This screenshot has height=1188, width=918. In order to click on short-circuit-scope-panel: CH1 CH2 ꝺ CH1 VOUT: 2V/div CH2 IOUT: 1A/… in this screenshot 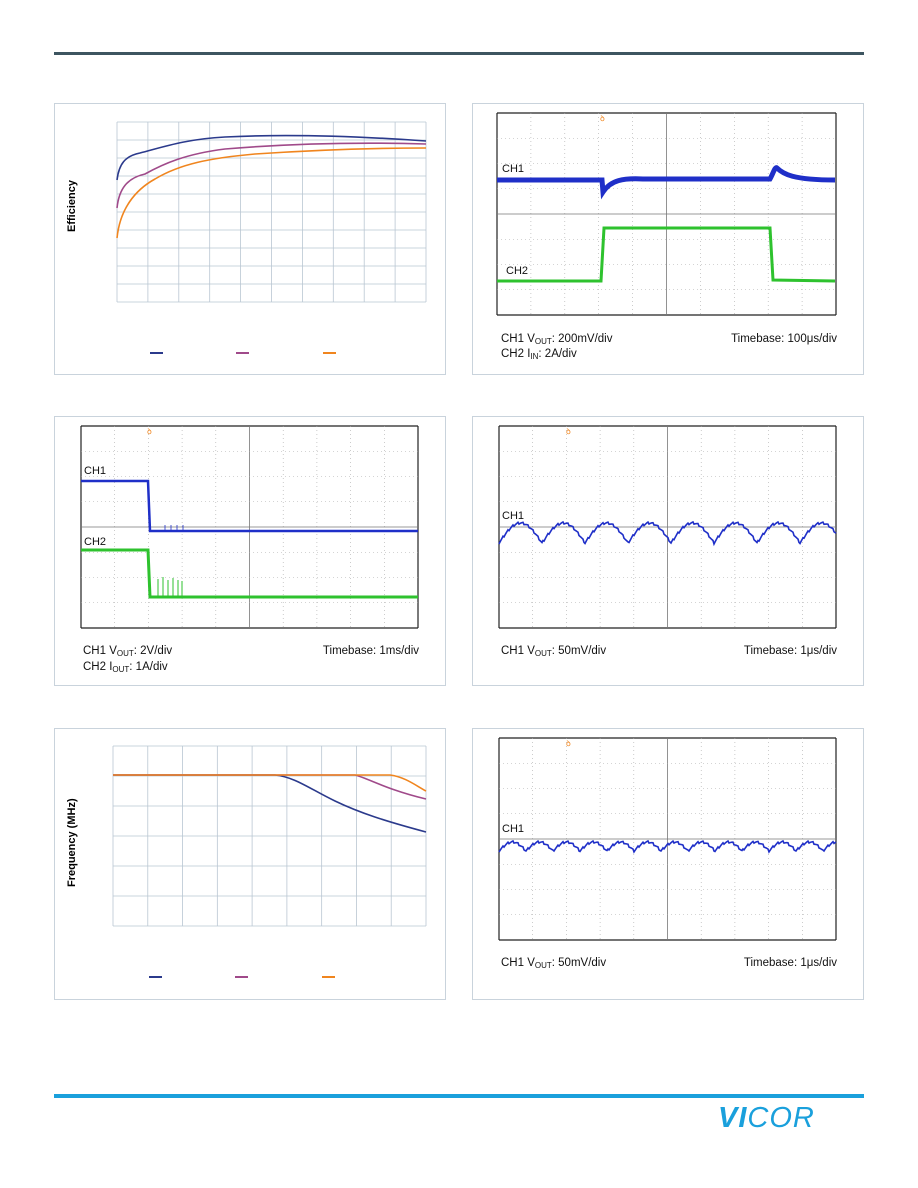, I will do `click(250, 551)`.